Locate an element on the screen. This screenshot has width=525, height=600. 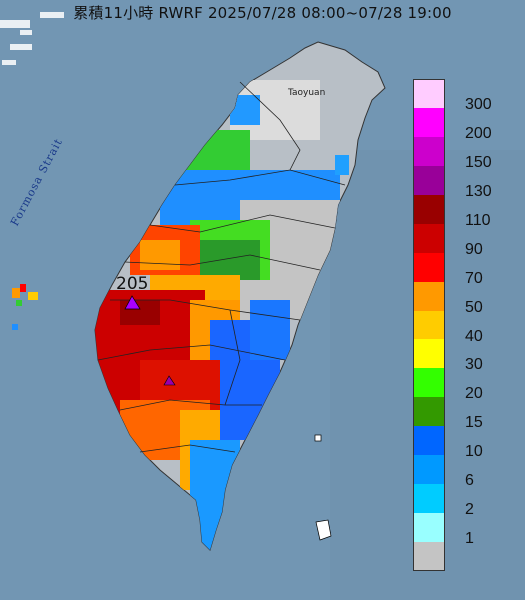
legend-row: 15 is located at coordinates (465, 414).